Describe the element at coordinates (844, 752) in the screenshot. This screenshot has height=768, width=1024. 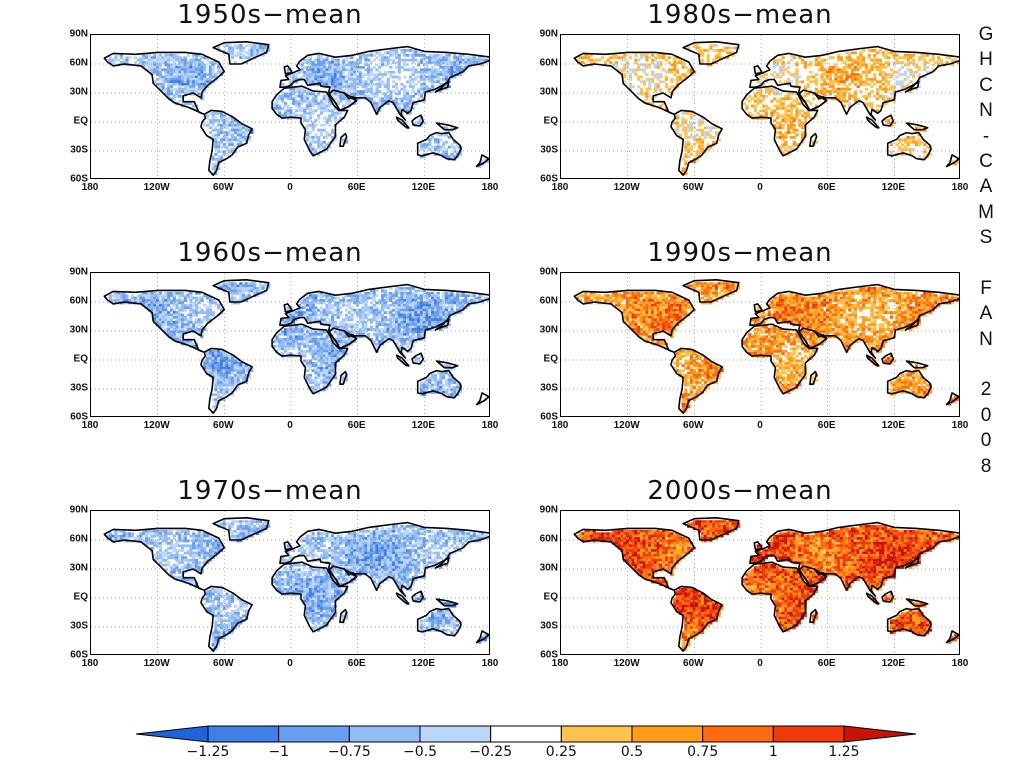
I see `colorbar-tick-label: 1.25` at that location.